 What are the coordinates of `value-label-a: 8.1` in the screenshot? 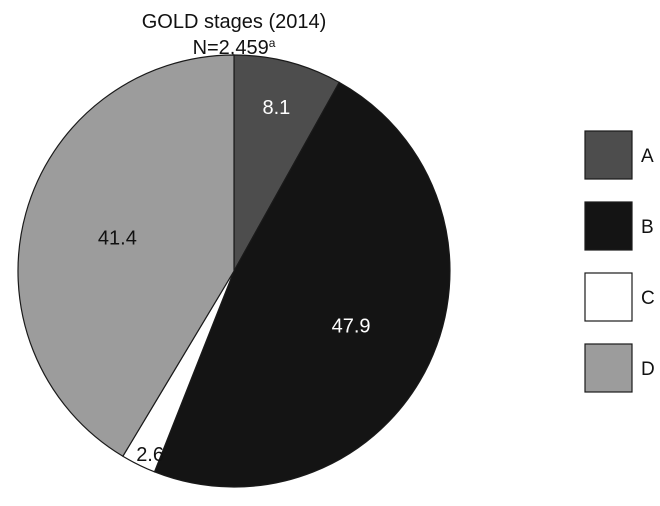 It's located at (276, 108).